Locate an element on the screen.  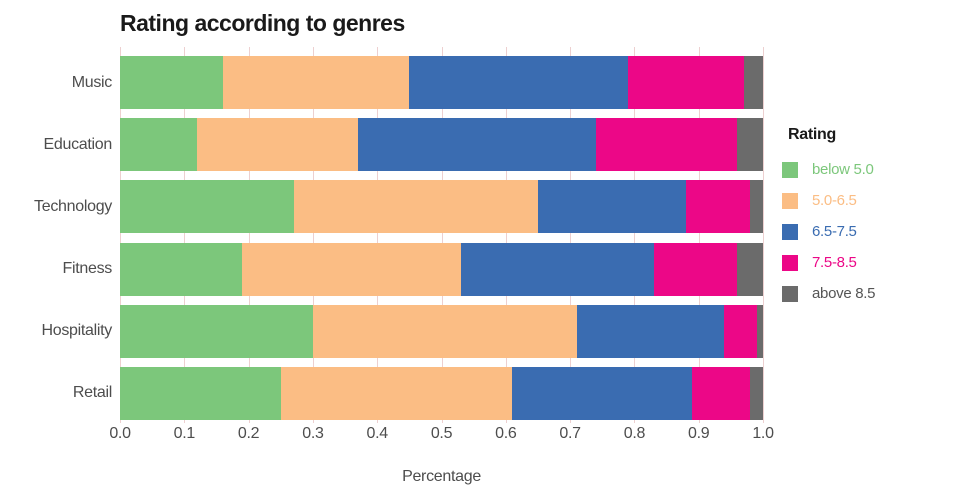
chart-title: Rating according to genres is located at coordinates (262, 23).